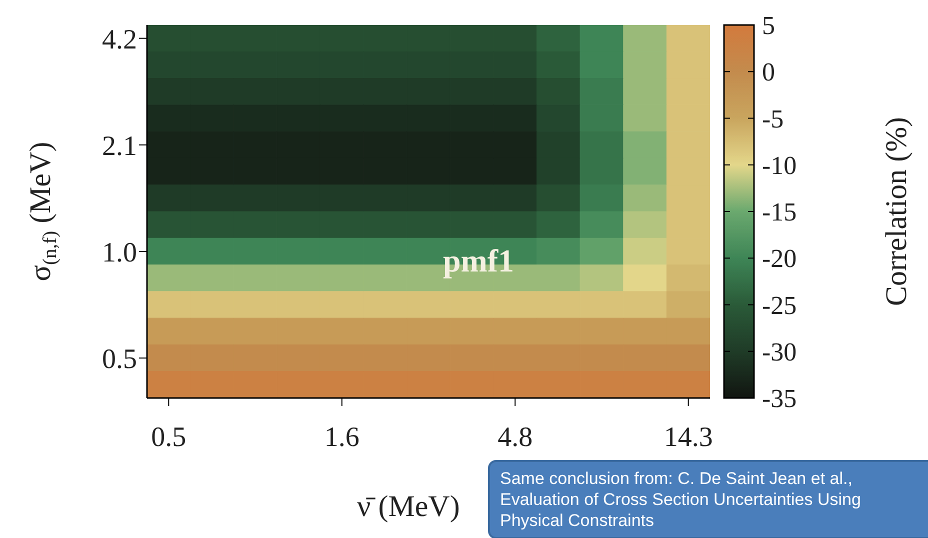 The width and height of the screenshot is (928, 538). I want to click on text: Same conclusion from: C. De Saint Jean et al., Evaluation of Cross Section Uncertainties Using Physical Constraints, so click(708, 499).